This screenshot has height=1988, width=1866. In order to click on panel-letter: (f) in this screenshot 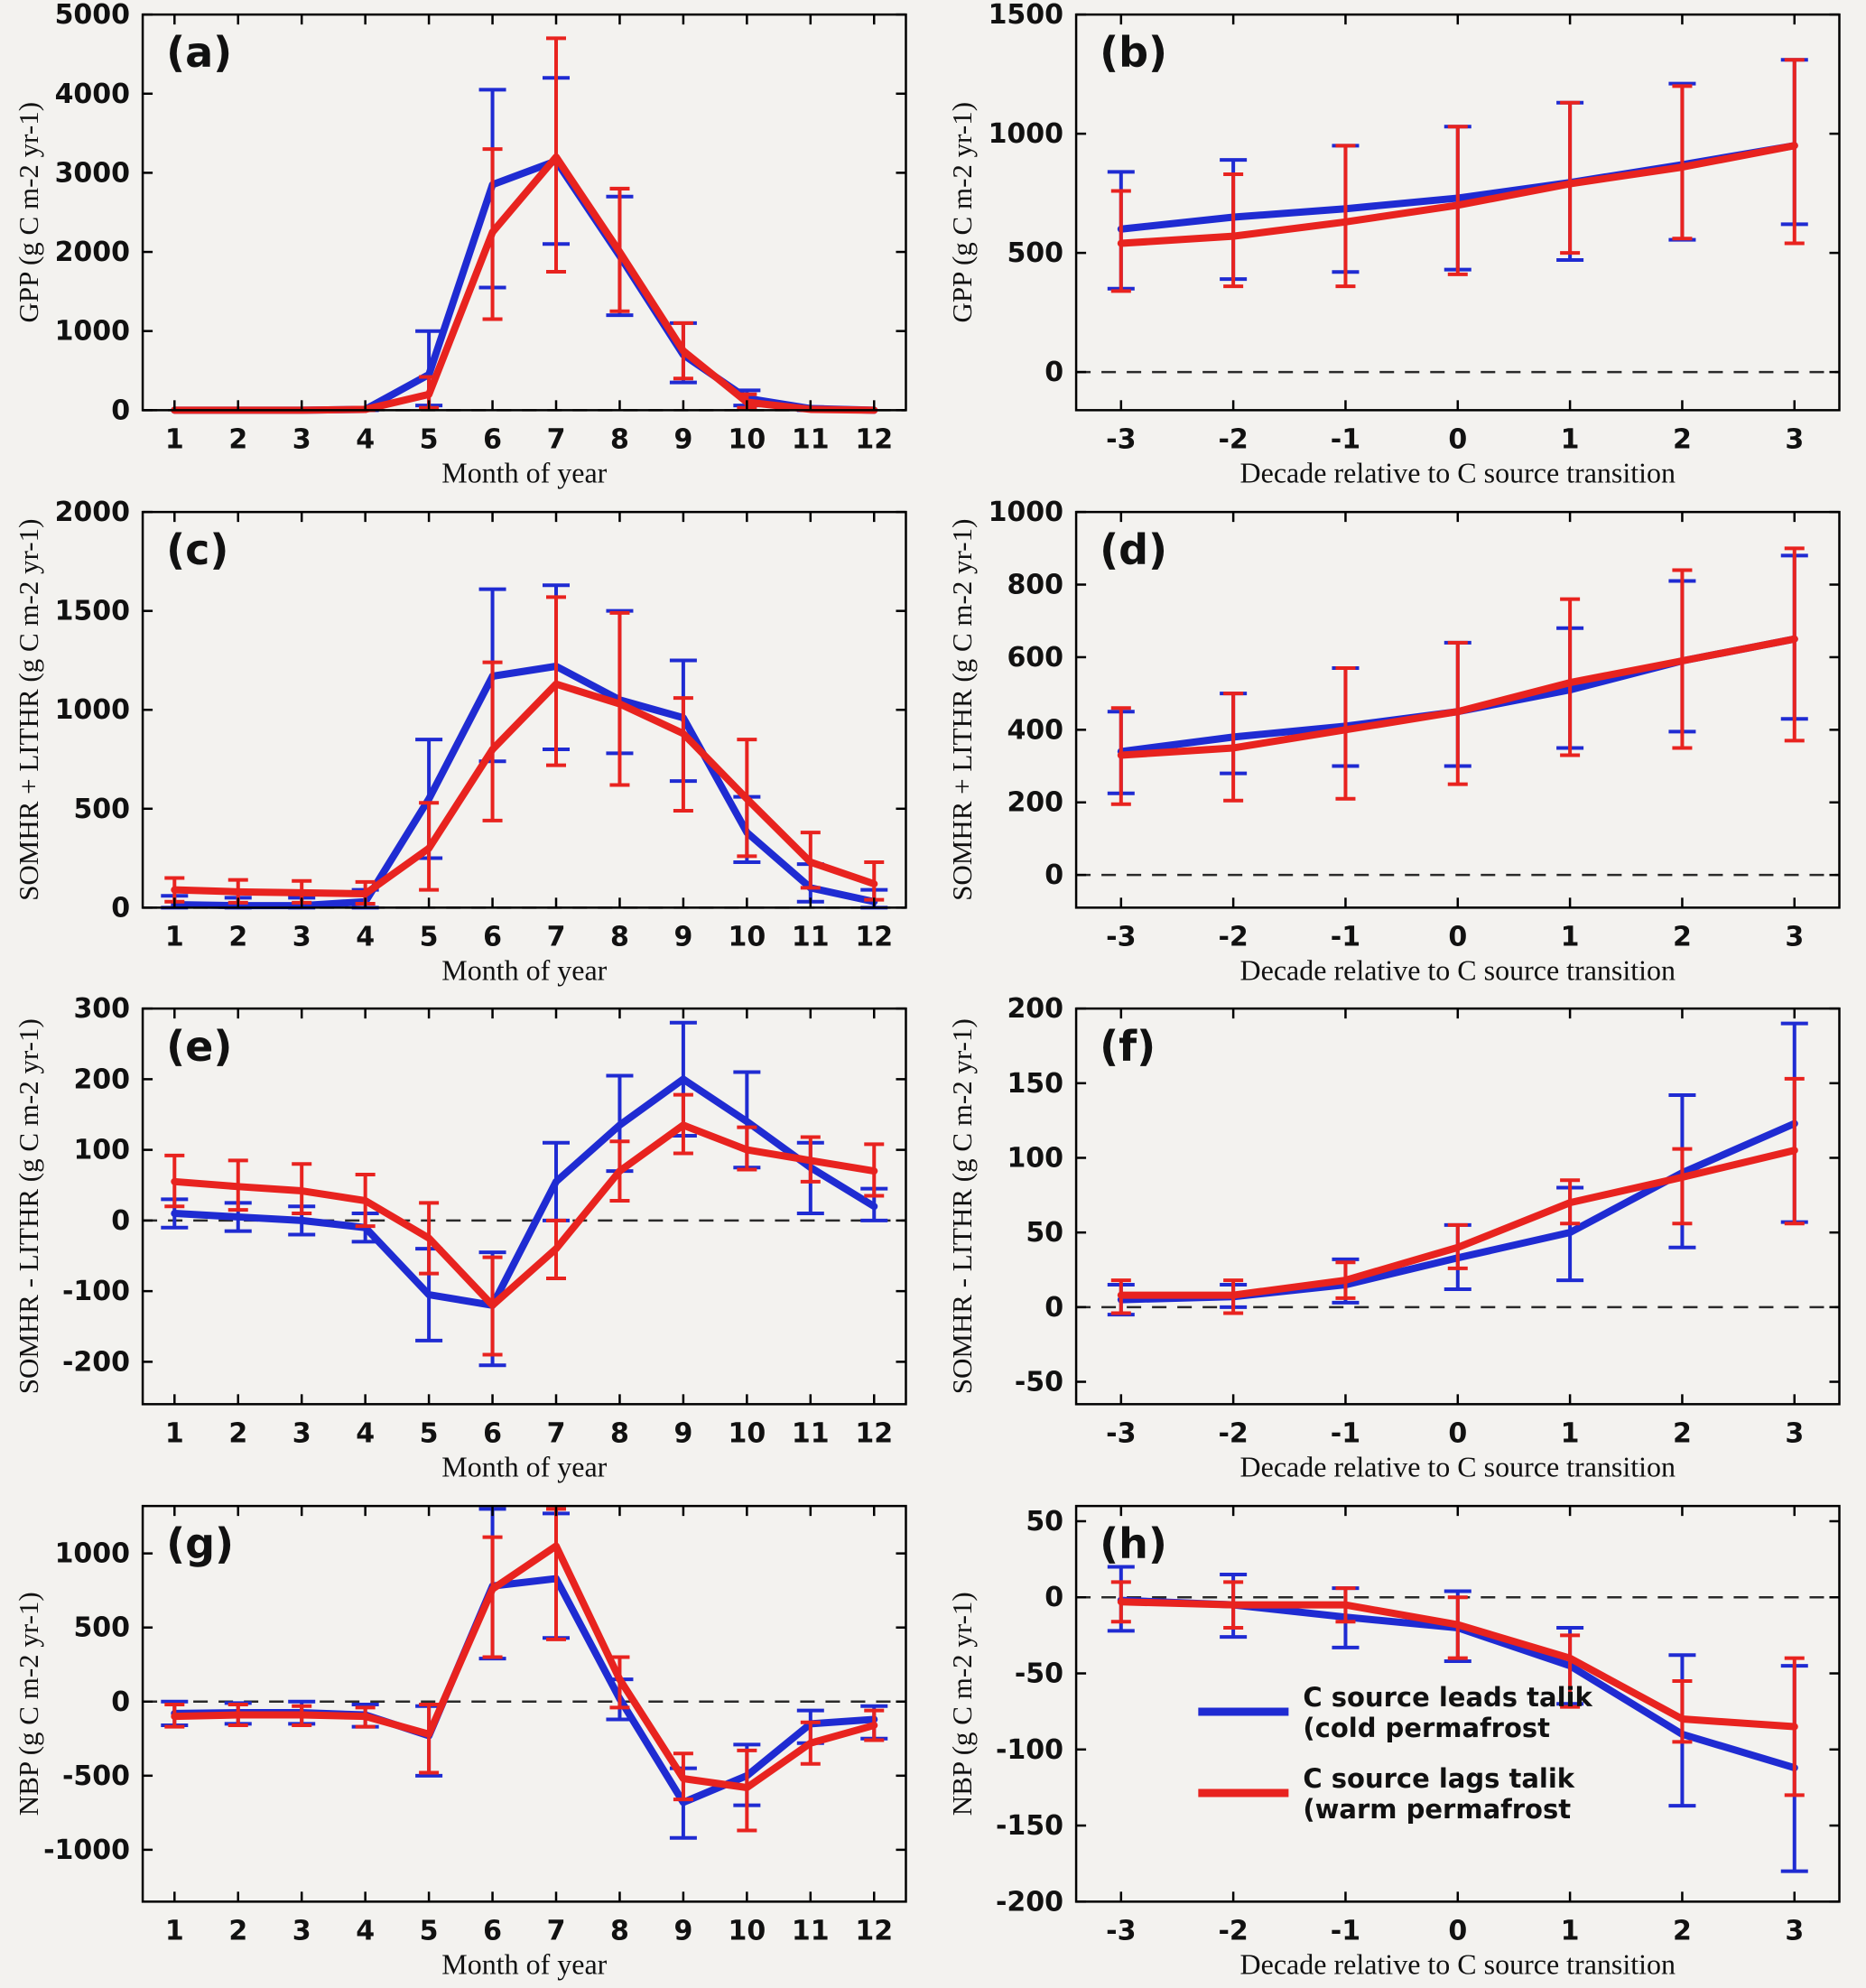, I will do `click(1128, 1046)`.